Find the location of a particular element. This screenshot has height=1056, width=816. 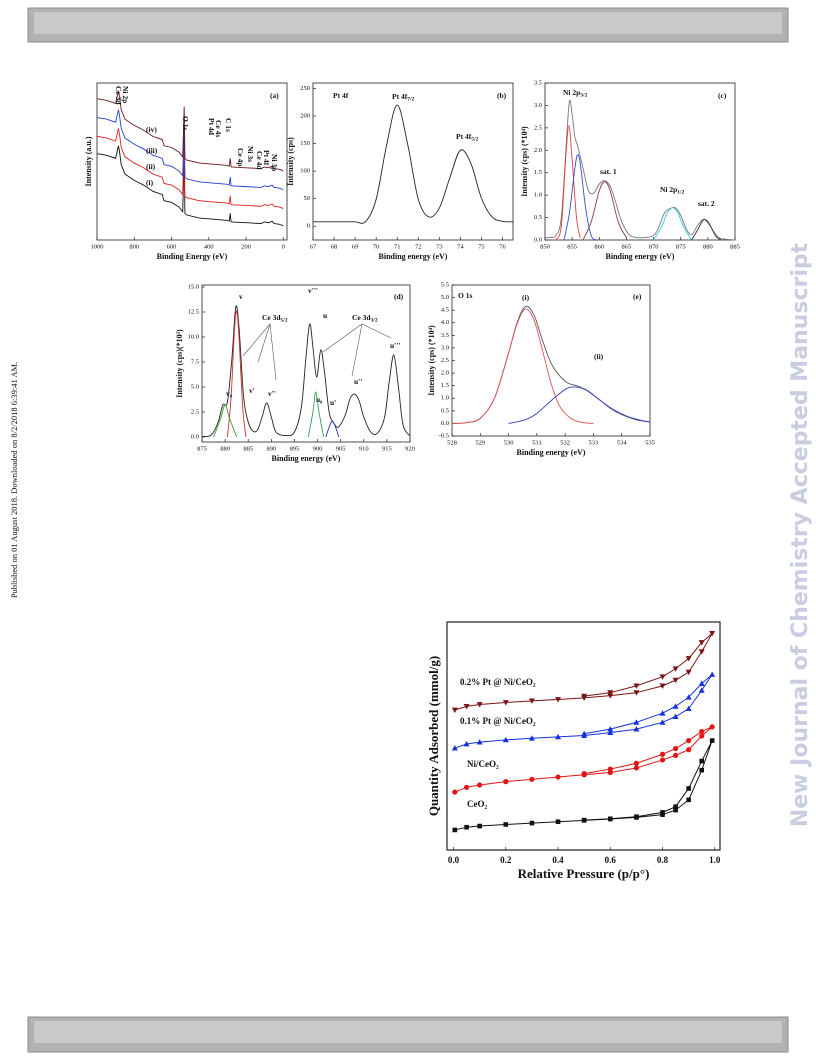

y-tick-label: 4.5 is located at coordinates (445, 310).